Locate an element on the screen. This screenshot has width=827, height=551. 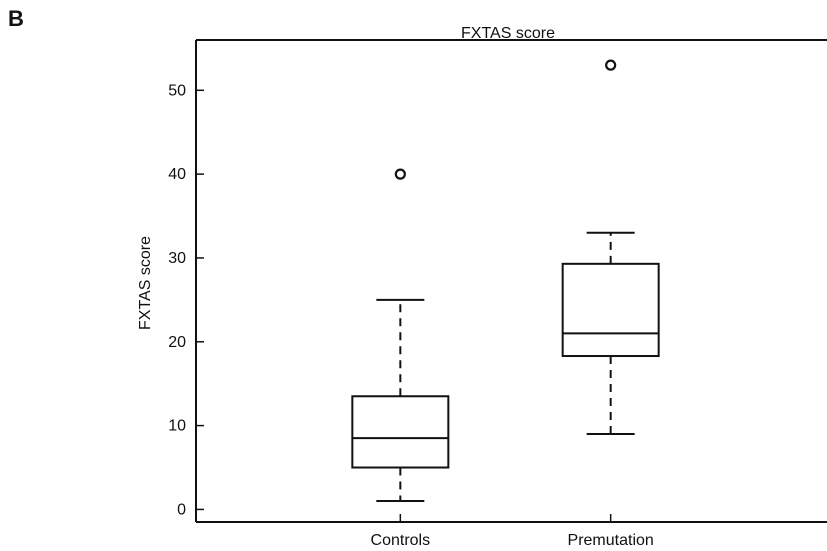
y-tick-label: 30 is located at coordinates (177, 258).